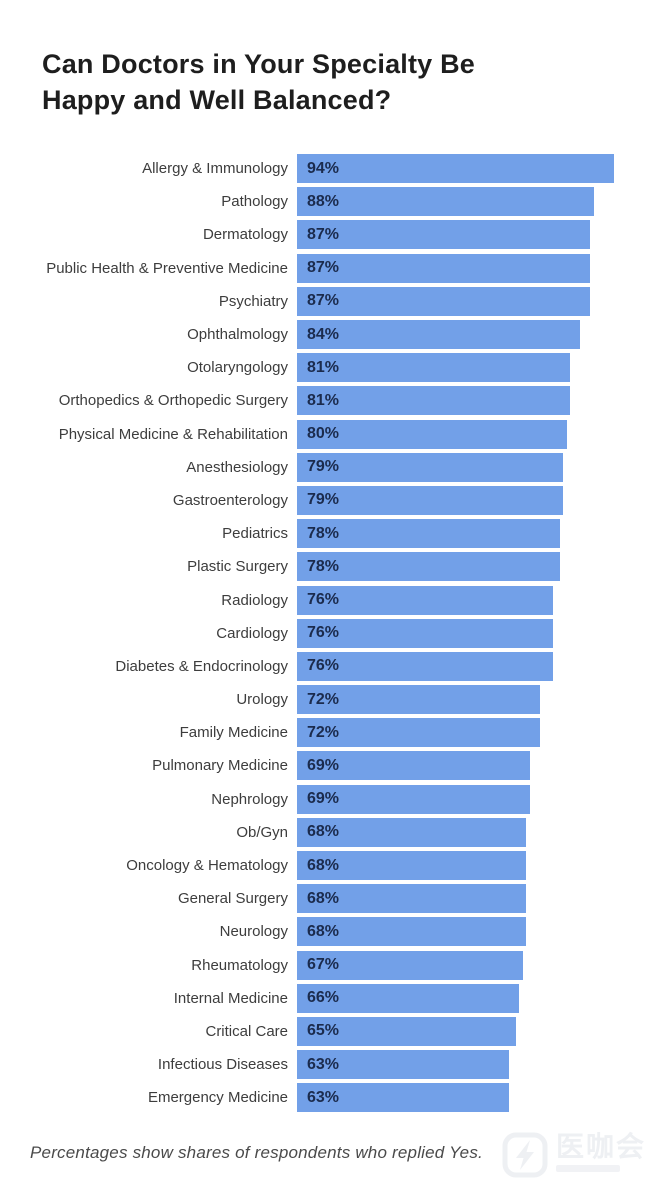 This screenshot has height=1189, width=650. I want to click on value-label: 66%, so click(323, 998).